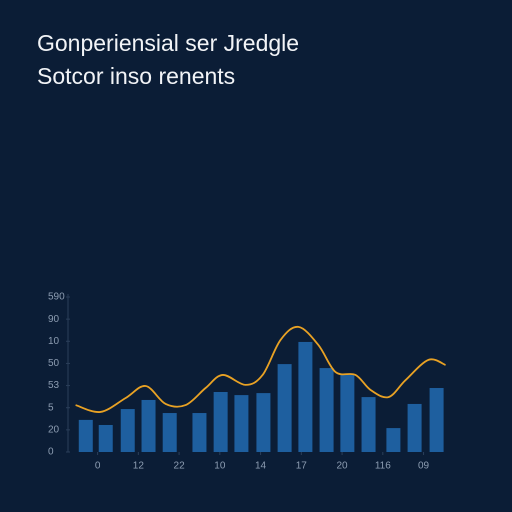 Image resolution: width=512 pixels, height=512 pixels. Describe the element at coordinates (54, 363) in the screenshot. I see `y-tick-label: 50` at that location.